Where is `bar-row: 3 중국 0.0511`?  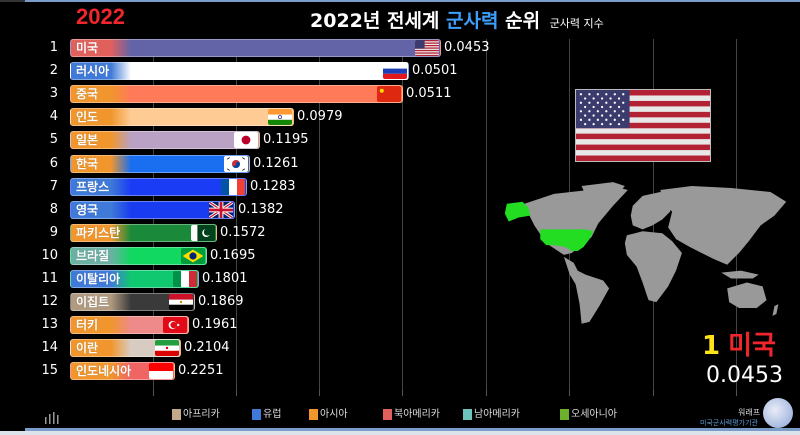
bar-row: 3 중국 0.0511 is located at coordinates (400, 94).